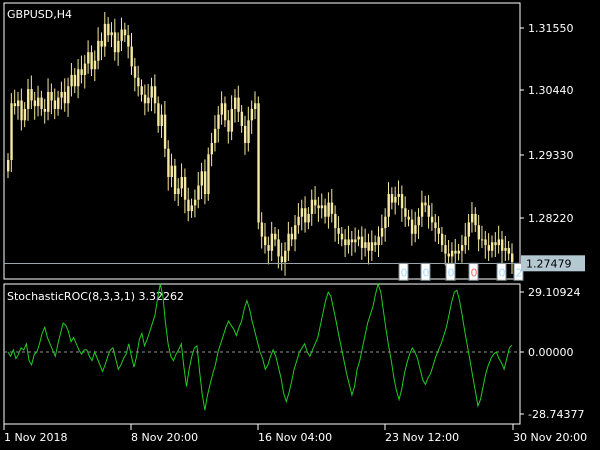  What do you see at coordinates (295, 437) in the screenshot?
I see `time-label-2: 16 Nov 04:00` at bounding box center [295, 437].